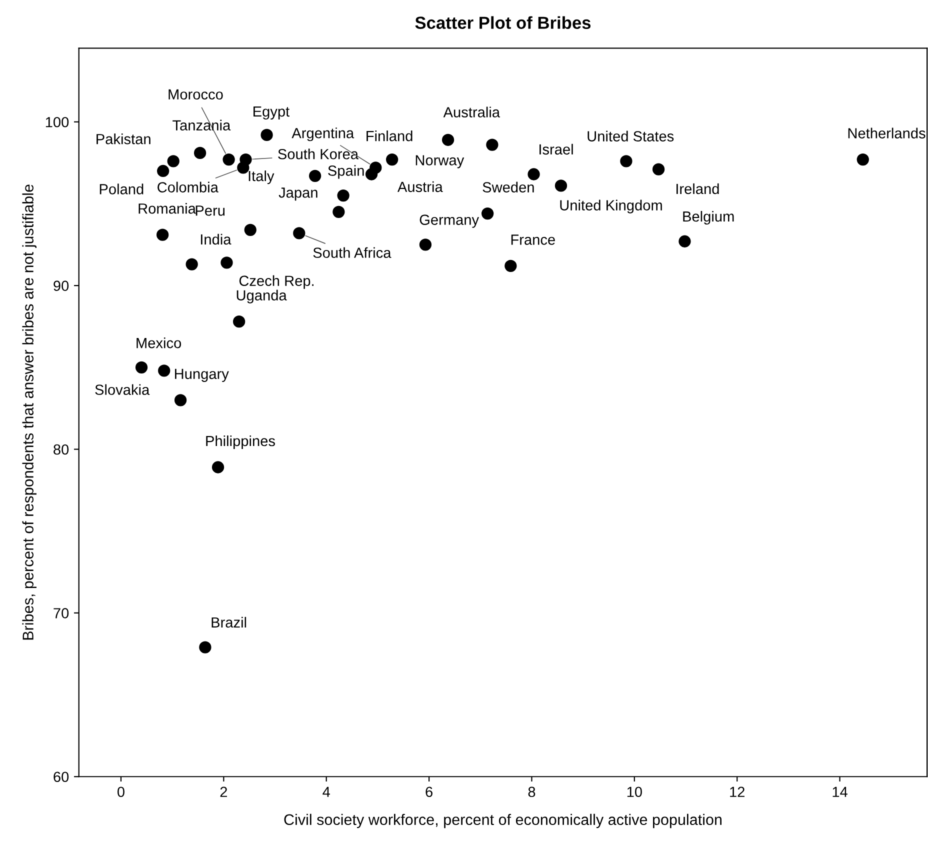  Describe the element at coordinates (503, 821) in the screenshot. I see `x-axis-title: Civil society workforce, percent of economically active population` at that location.